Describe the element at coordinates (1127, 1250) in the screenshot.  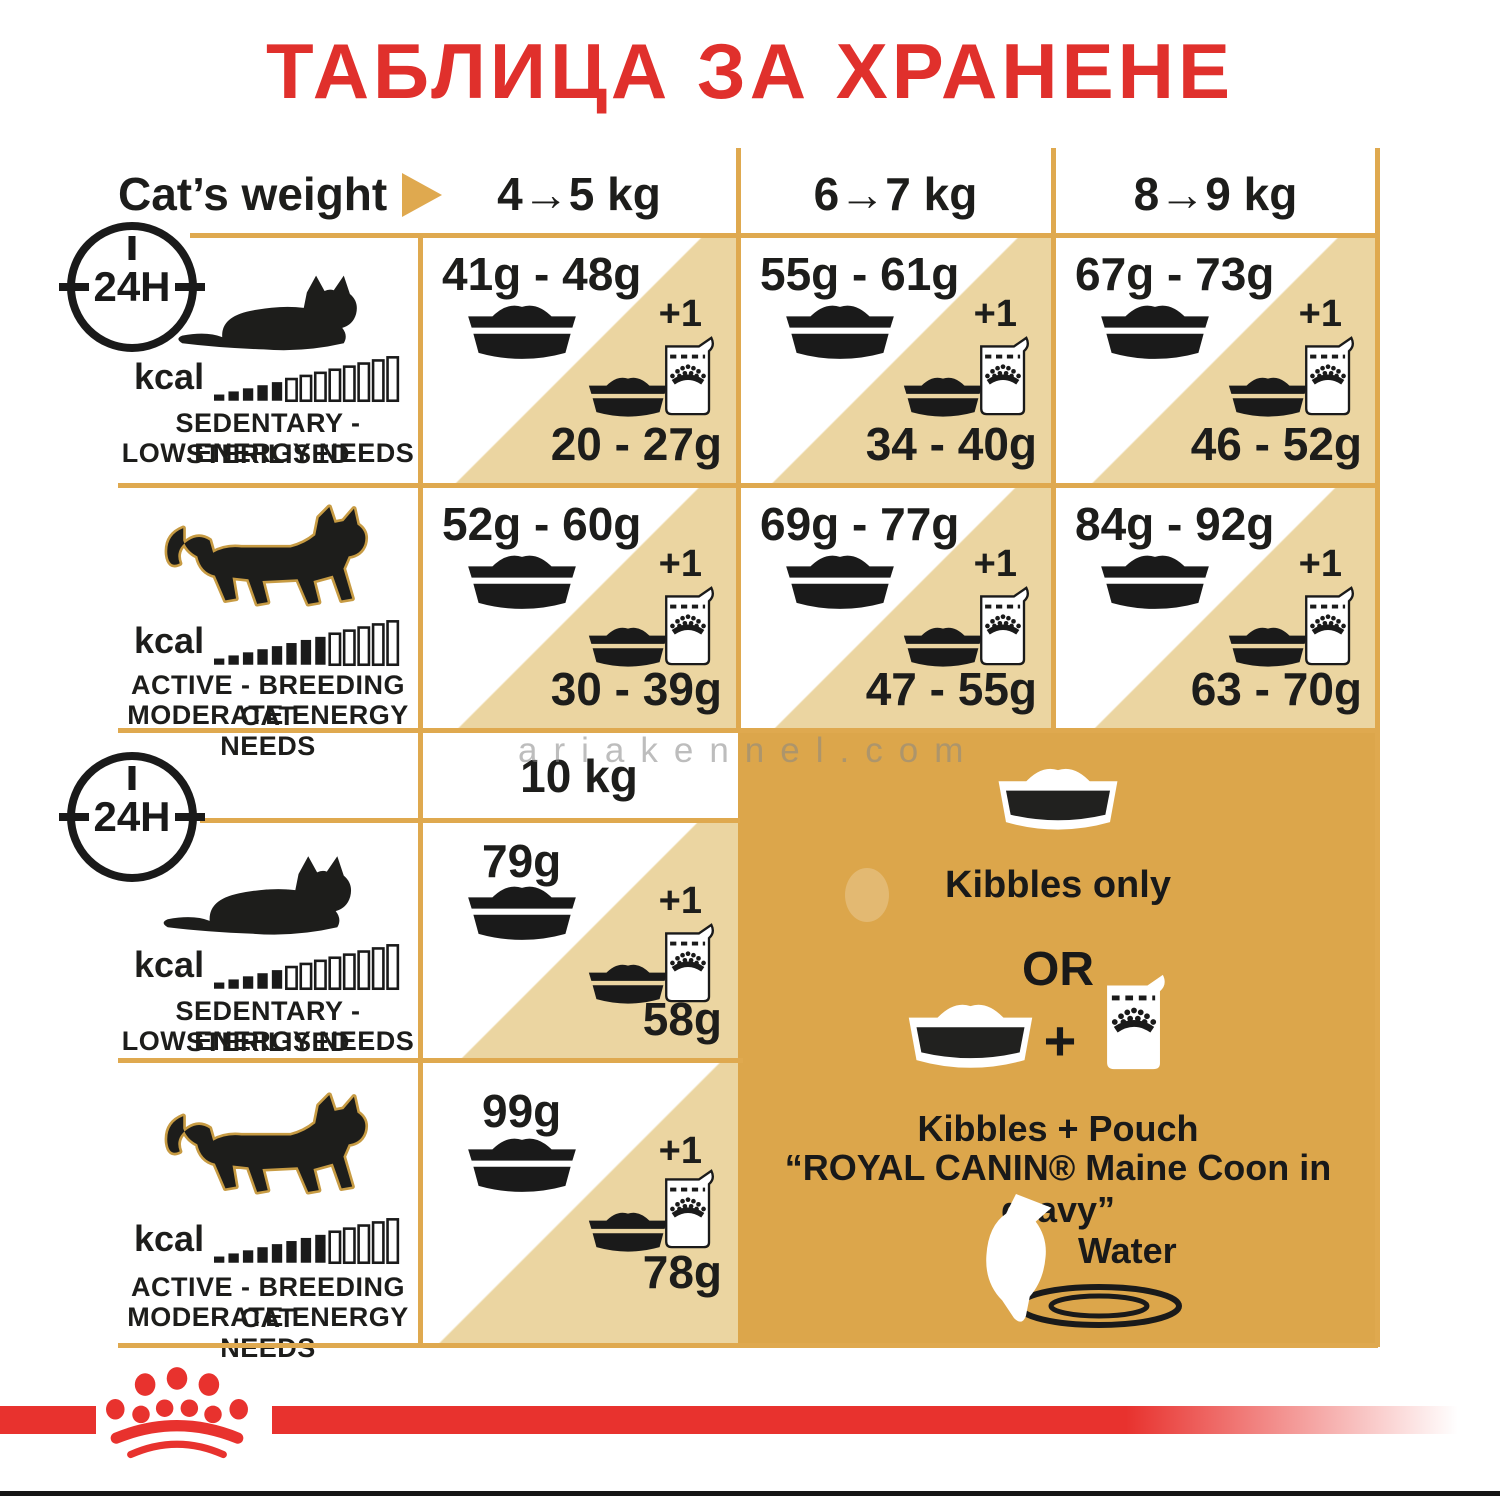
I see `water-label: Water` at that location.